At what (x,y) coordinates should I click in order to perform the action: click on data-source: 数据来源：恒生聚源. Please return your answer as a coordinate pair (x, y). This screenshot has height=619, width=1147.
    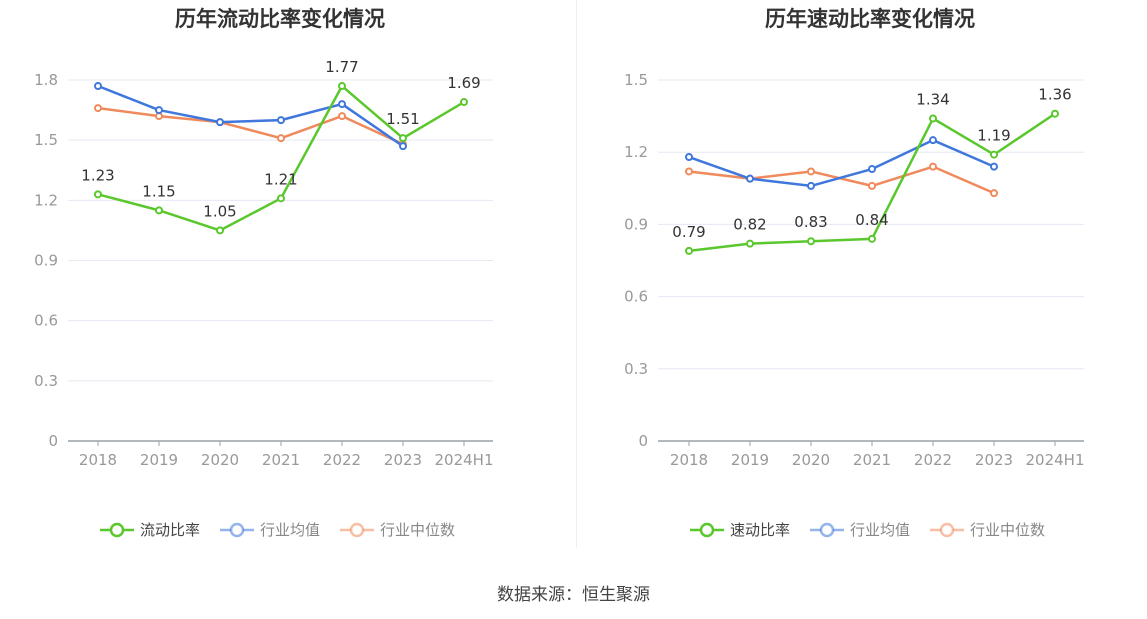
    Looking at the image, I should click on (573, 595).